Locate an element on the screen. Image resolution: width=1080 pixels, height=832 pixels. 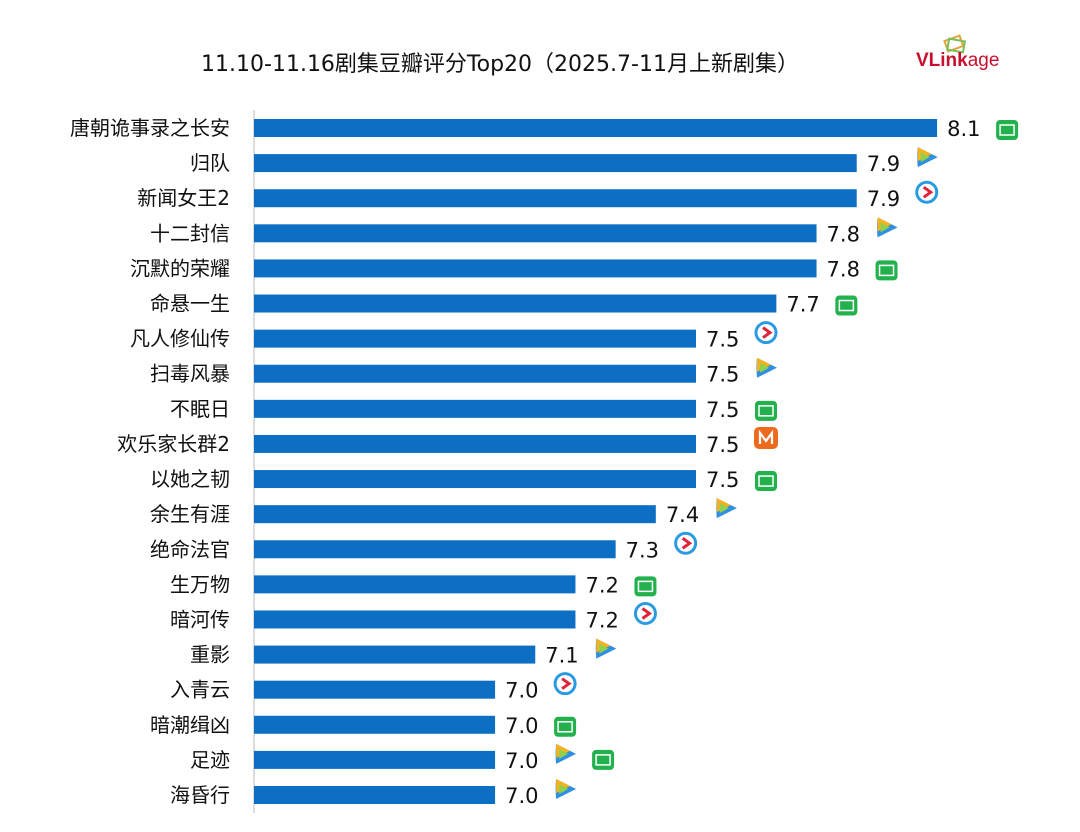
value-label: 7.4 is located at coordinates (682, 515).